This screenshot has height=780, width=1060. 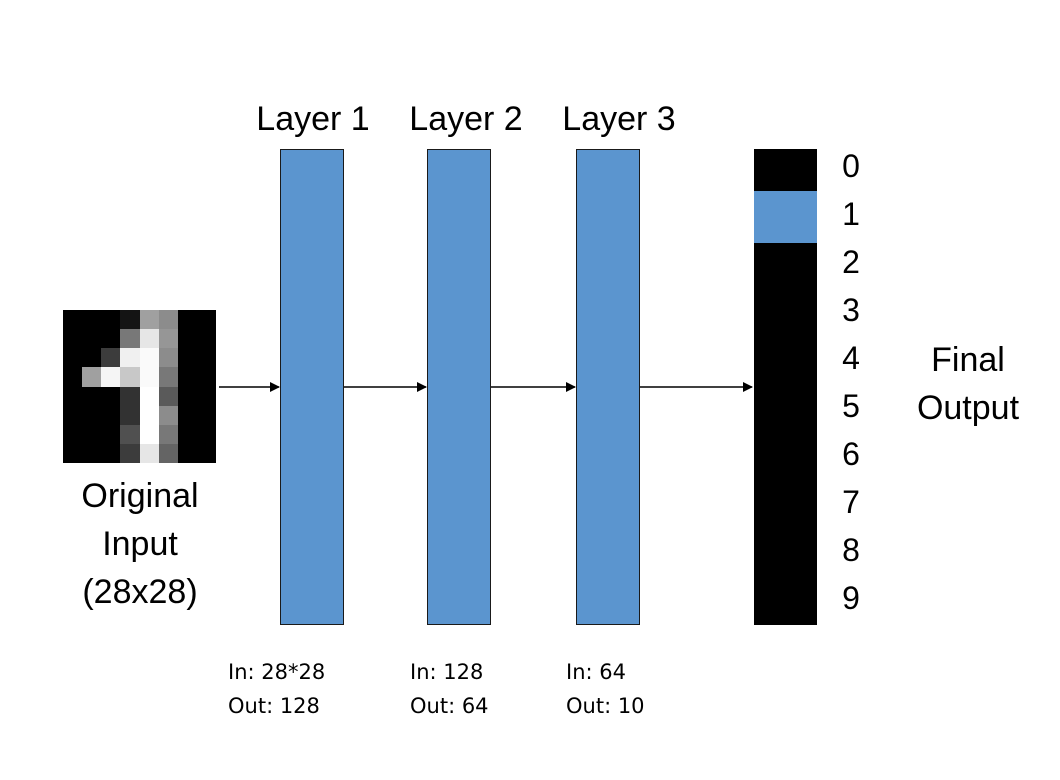 What do you see at coordinates (968, 360) in the screenshot?
I see `final-output-line: Final` at bounding box center [968, 360].